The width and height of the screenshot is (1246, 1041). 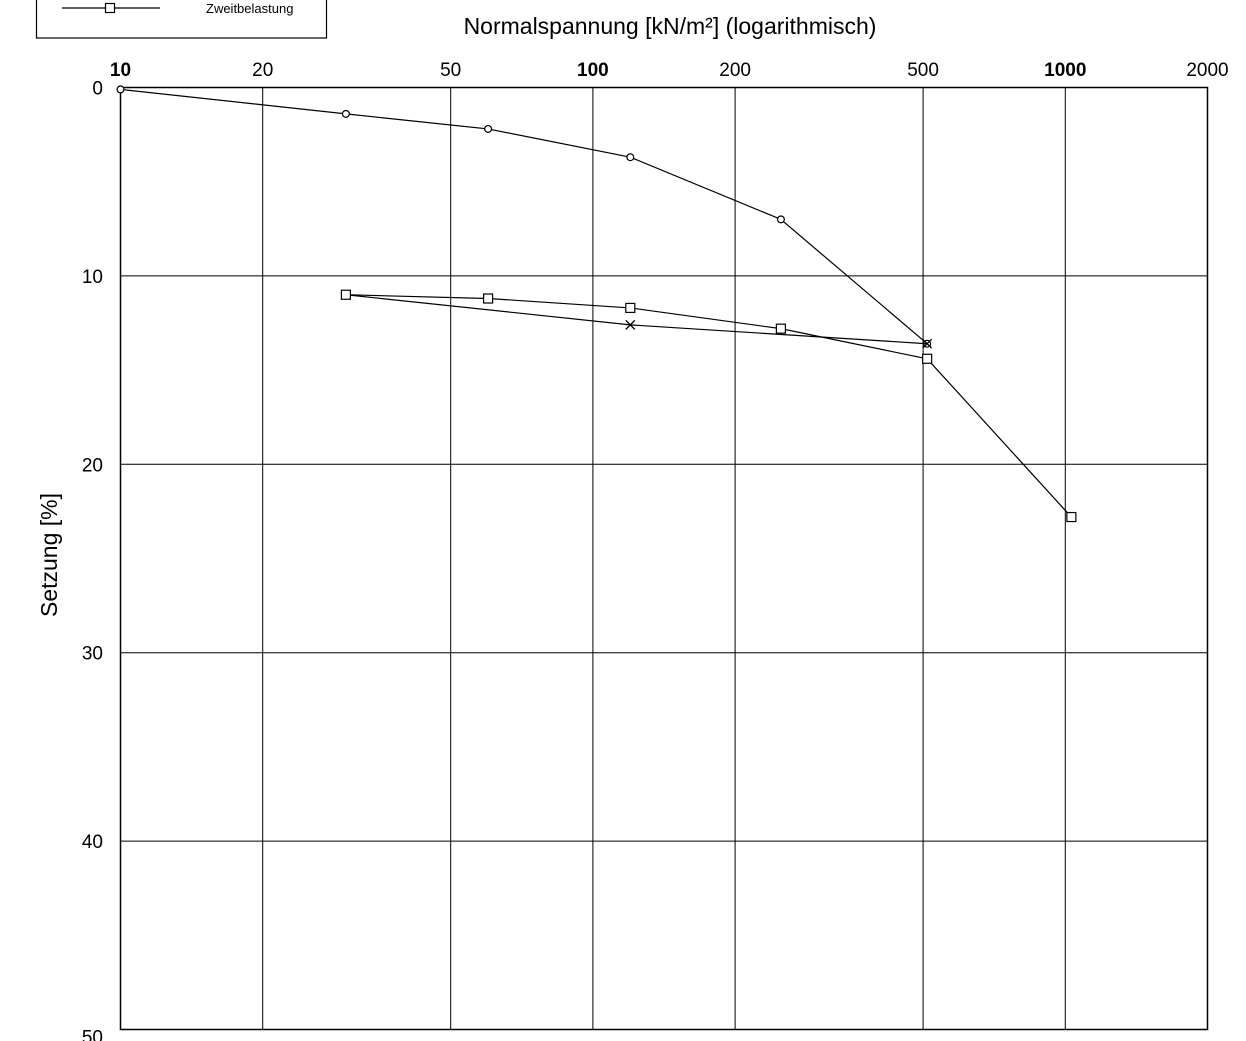 What do you see at coordinates (1207, 70) in the screenshot?
I see `x-tick-label: 2000` at bounding box center [1207, 70].